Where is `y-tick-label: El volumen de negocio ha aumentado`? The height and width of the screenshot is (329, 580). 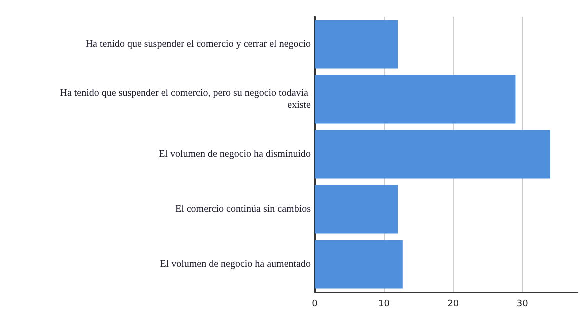
y-tick-label: El volumen de negocio ha aumentado is located at coordinates (235, 264).